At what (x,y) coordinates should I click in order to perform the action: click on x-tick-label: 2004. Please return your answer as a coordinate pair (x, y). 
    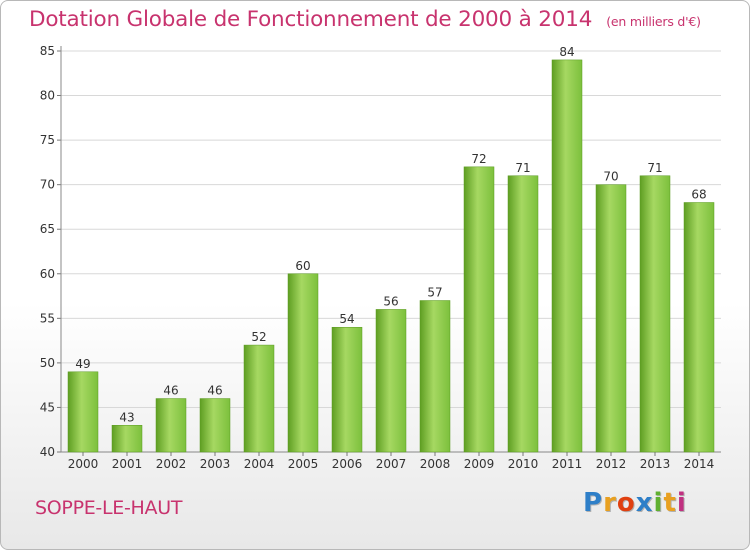
    Looking at the image, I should click on (259, 464).